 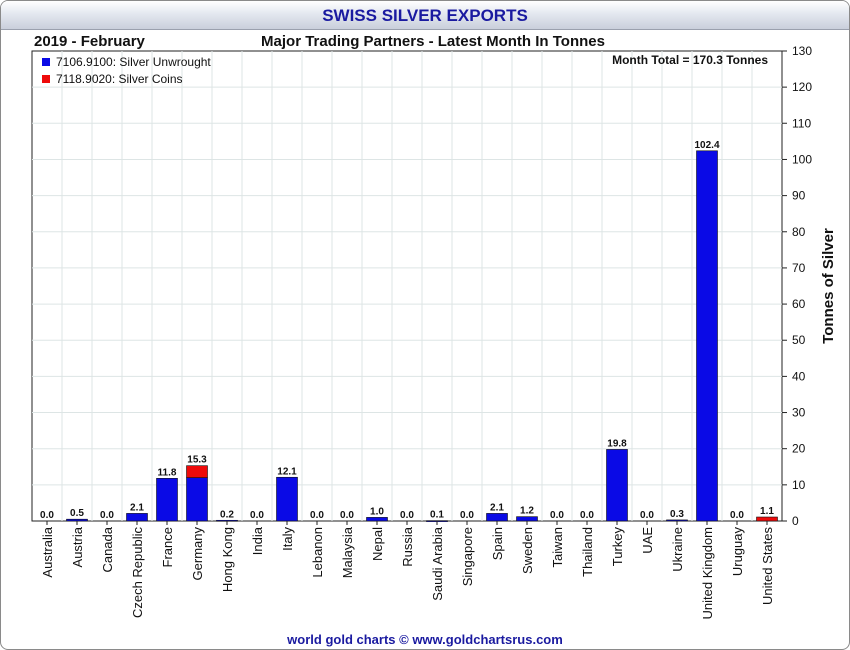 What do you see at coordinates (46, 62) in the screenshot?
I see `legend-swatch-unwrought` at bounding box center [46, 62].